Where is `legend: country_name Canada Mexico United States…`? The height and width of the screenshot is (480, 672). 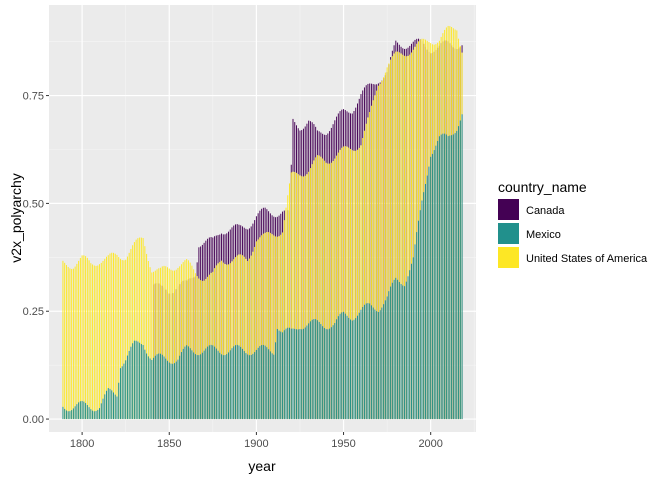 legend: country_name Canada Mexico United States… is located at coordinates (573, 223).